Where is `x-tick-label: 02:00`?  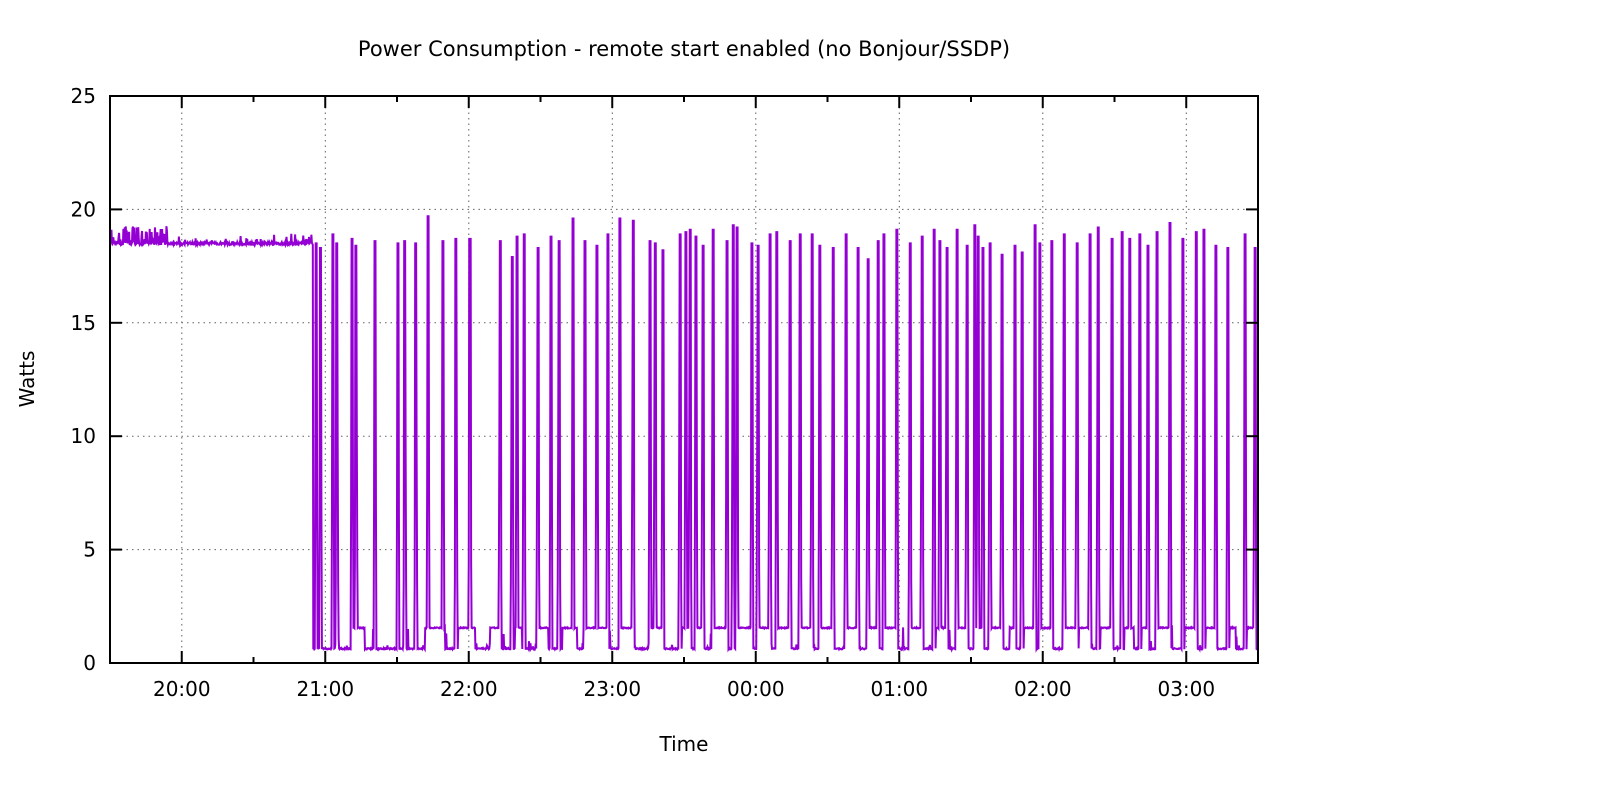
x-tick-label: 02:00 is located at coordinates (1043, 689).